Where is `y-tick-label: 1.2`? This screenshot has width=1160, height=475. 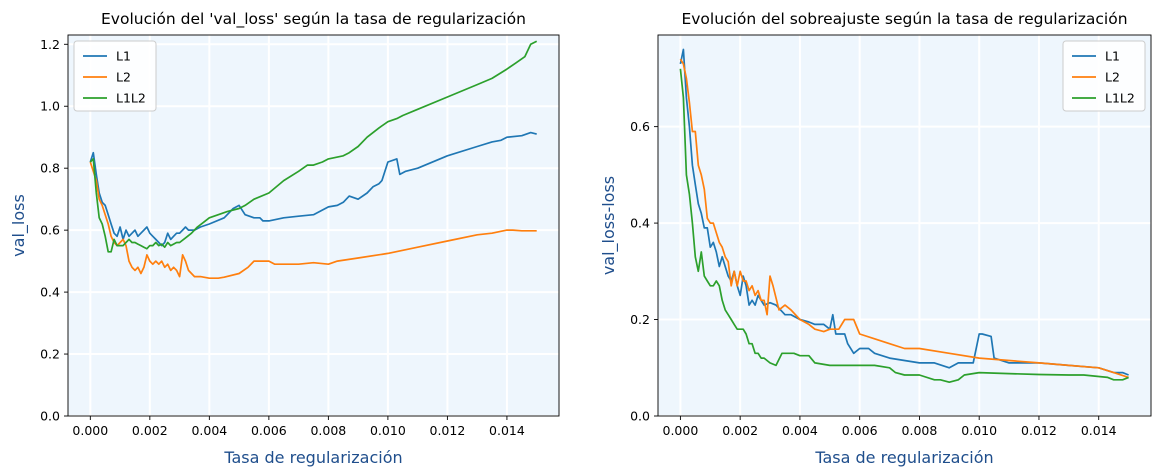 y-tick-label: 1.2 is located at coordinates (50, 44).